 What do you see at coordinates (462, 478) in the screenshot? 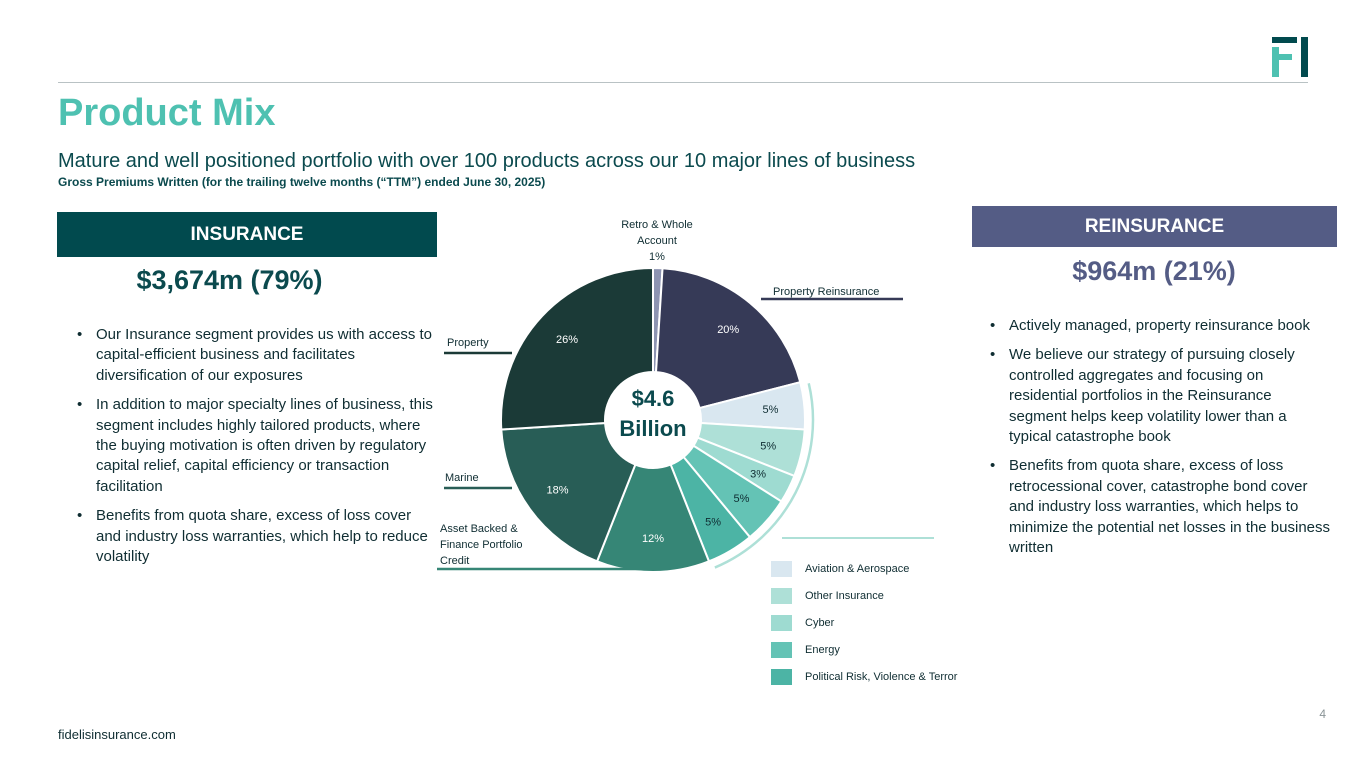
I see `callout-marine: Marine` at bounding box center [462, 478].